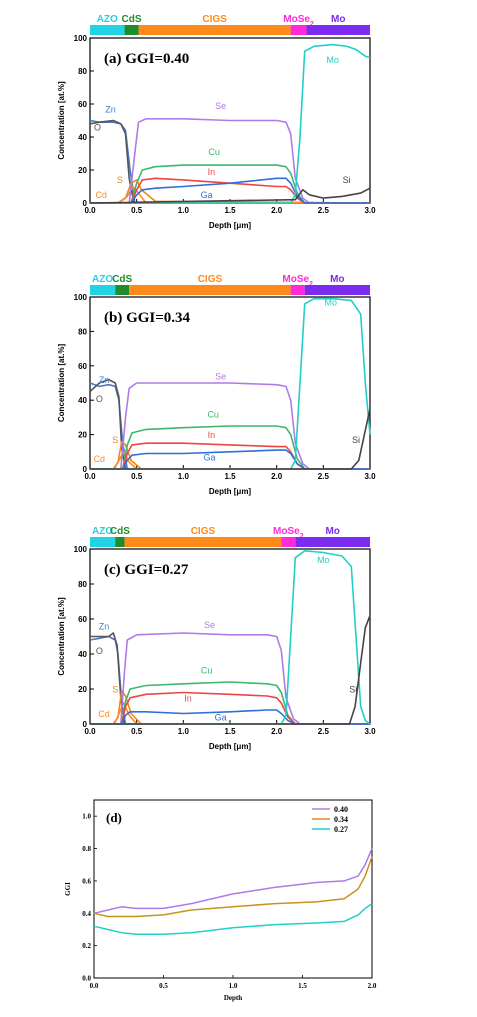  Describe the element at coordinates (114, 817) in the screenshot. I see `panel-title: (d)` at that location.